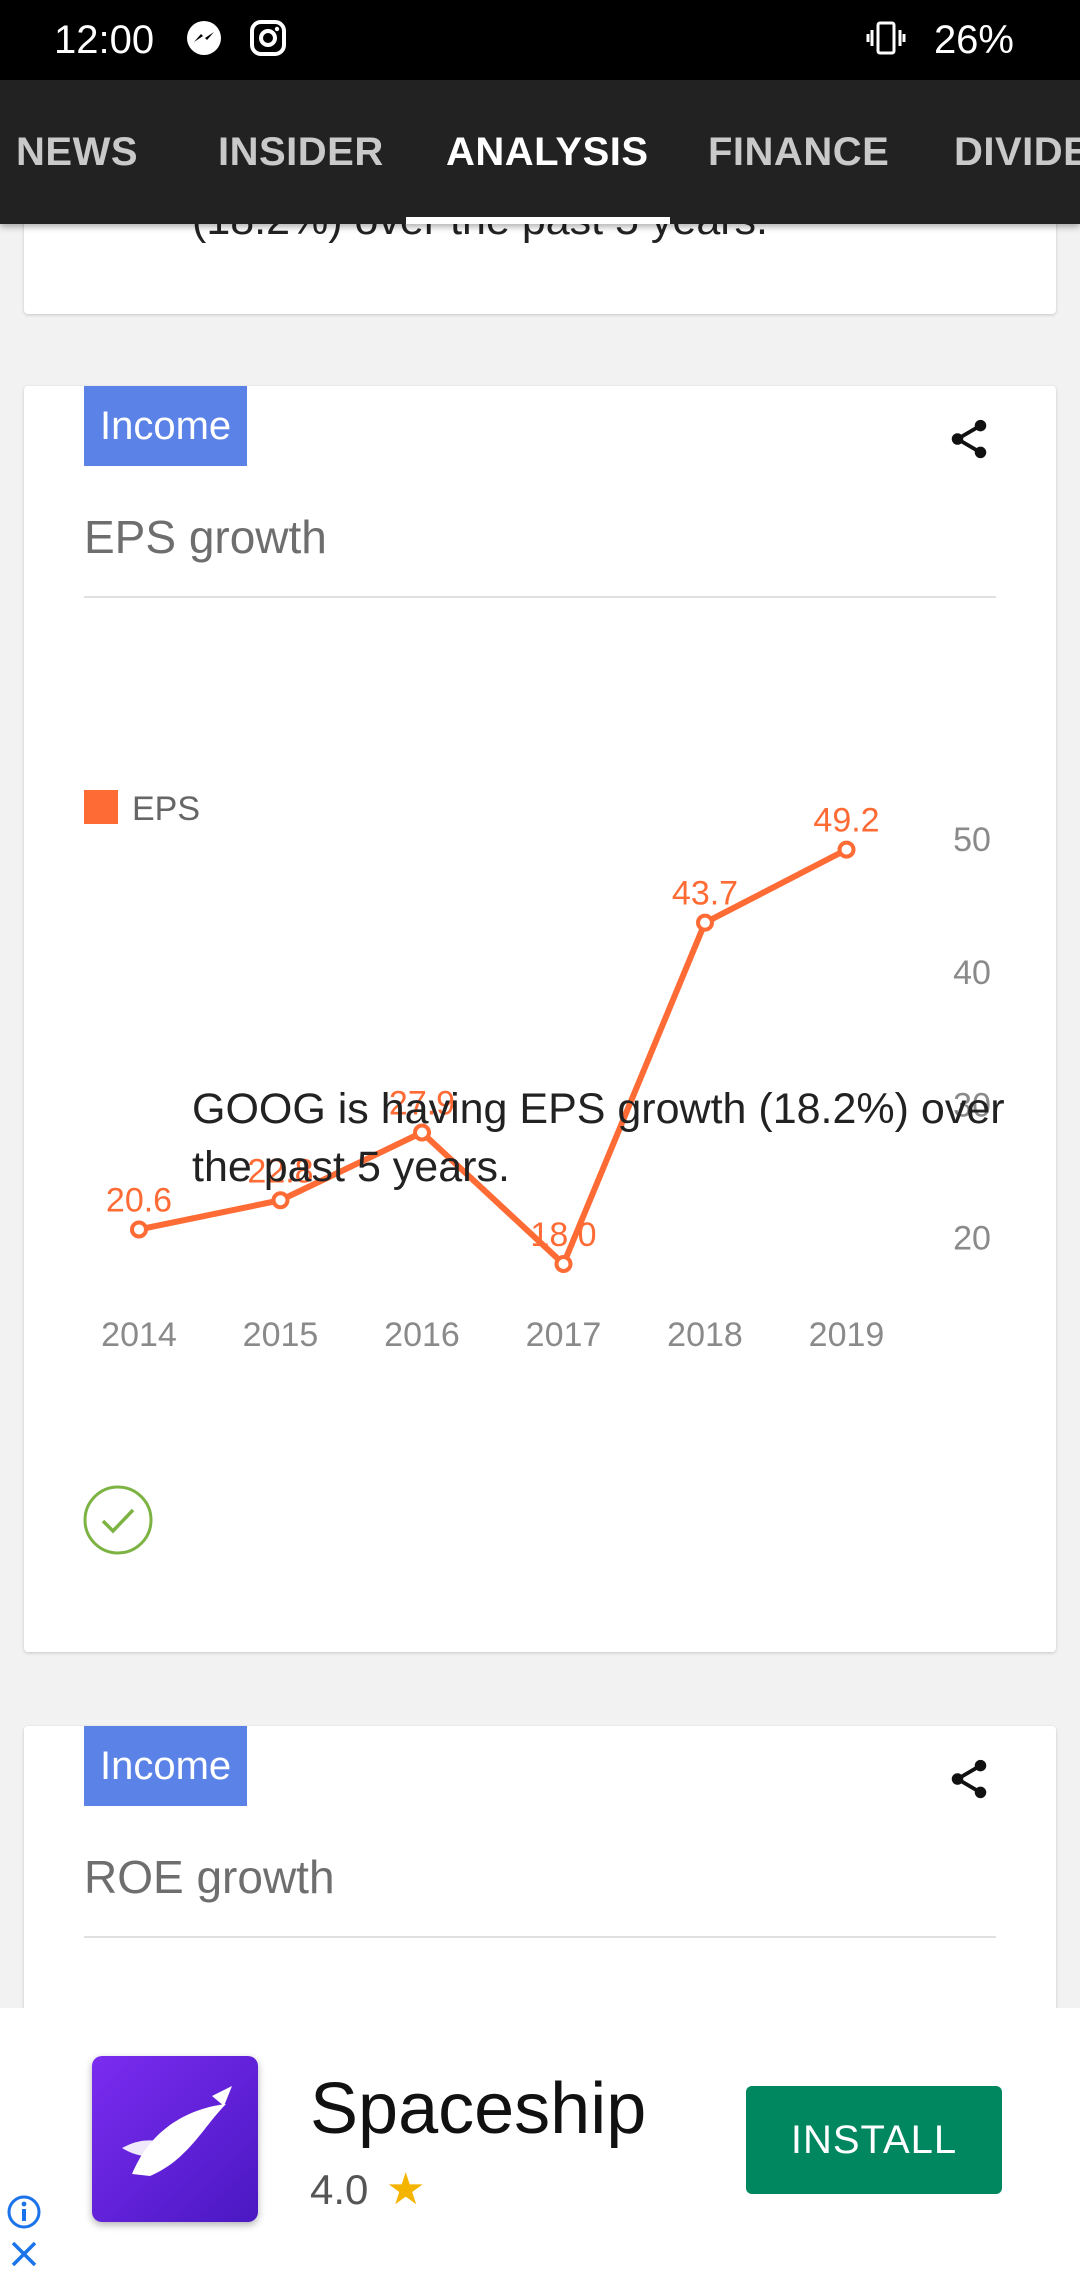  What do you see at coordinates (205, 537) in the screenshot?
I see `card-title: EPS growth` at bounding box center [205, 537].